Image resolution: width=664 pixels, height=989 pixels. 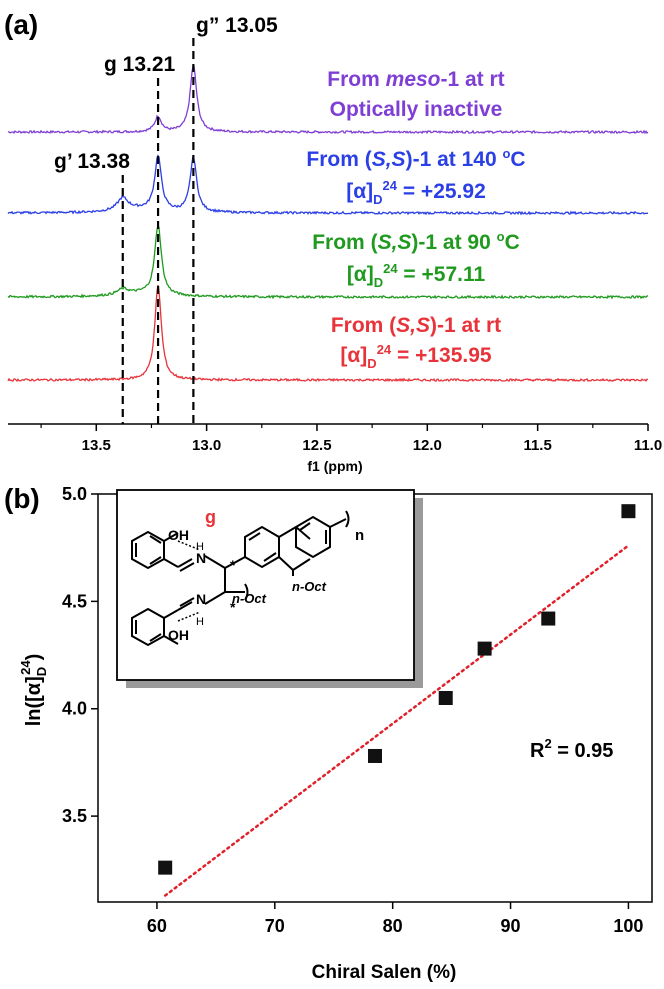 I want to click on structure-bonds, so click(x=240, y=578).